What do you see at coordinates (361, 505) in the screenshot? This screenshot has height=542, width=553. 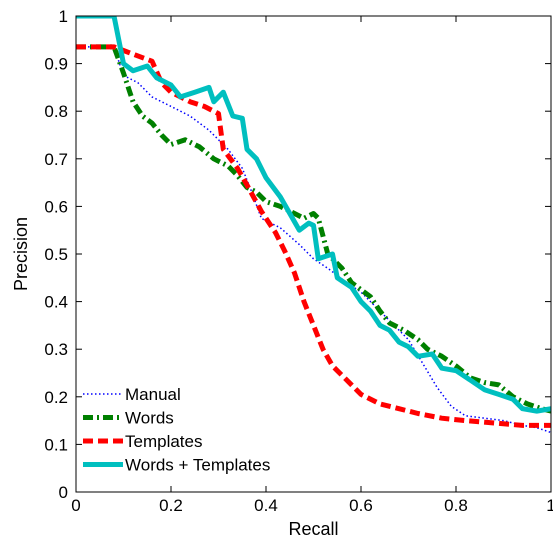 I see `x-tick-label: 0.6` at bounding box center [361, 505].